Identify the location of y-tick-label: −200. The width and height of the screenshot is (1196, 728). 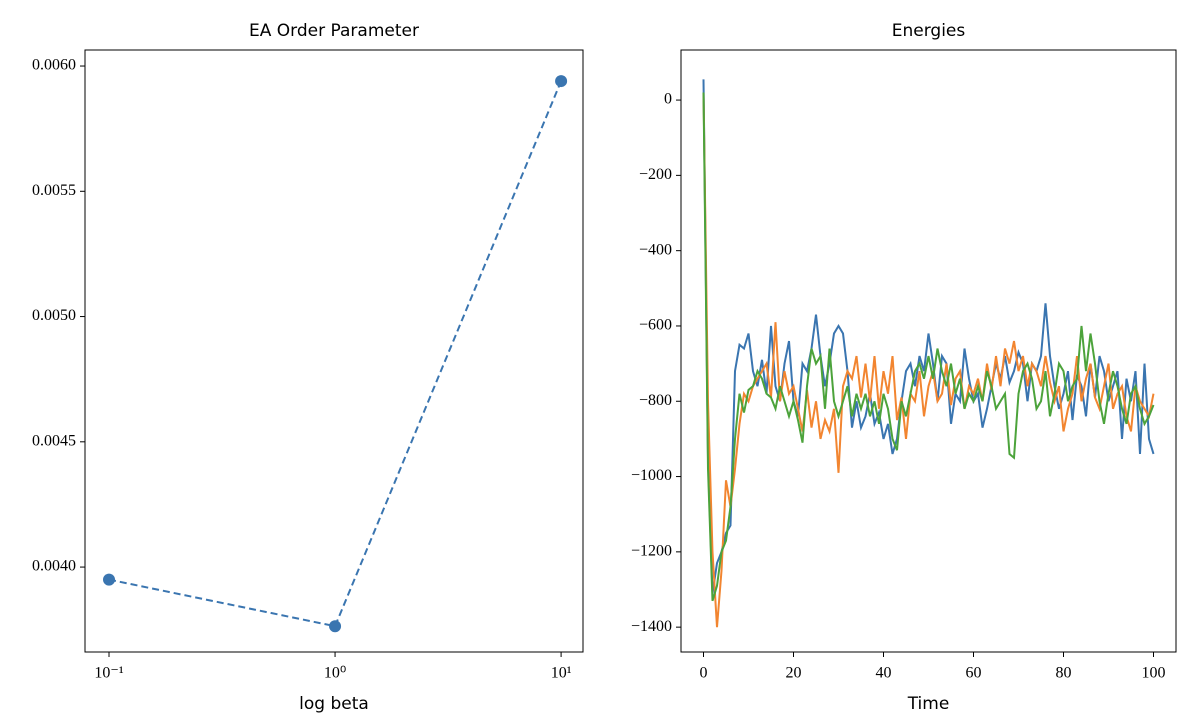
(655, 174).